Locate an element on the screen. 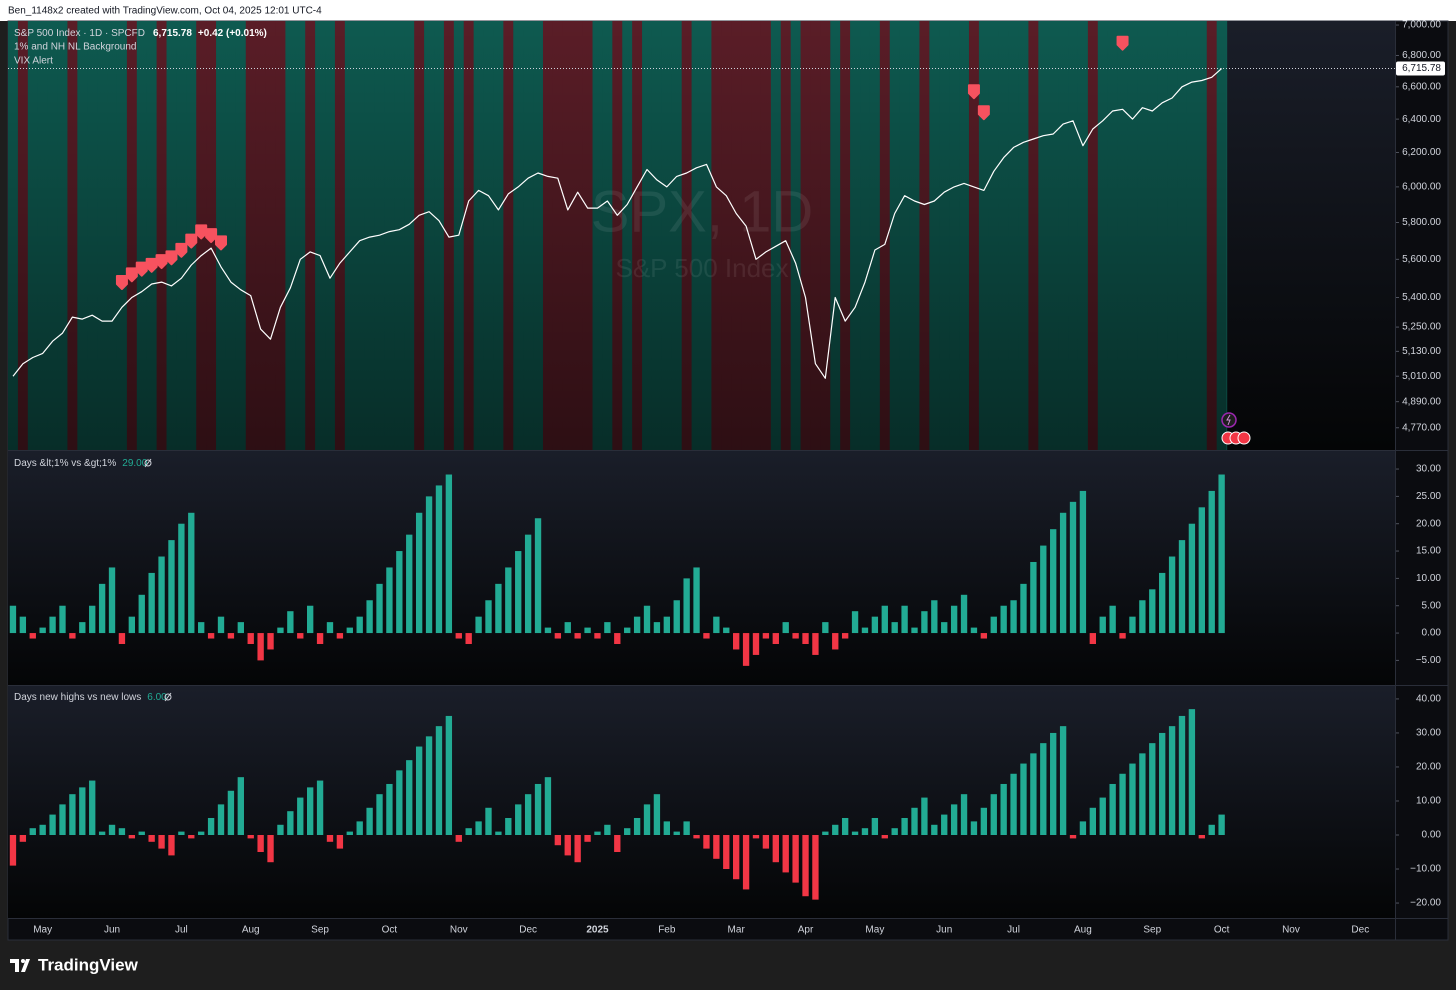  event-icons is located at coordinates (1236, 428).